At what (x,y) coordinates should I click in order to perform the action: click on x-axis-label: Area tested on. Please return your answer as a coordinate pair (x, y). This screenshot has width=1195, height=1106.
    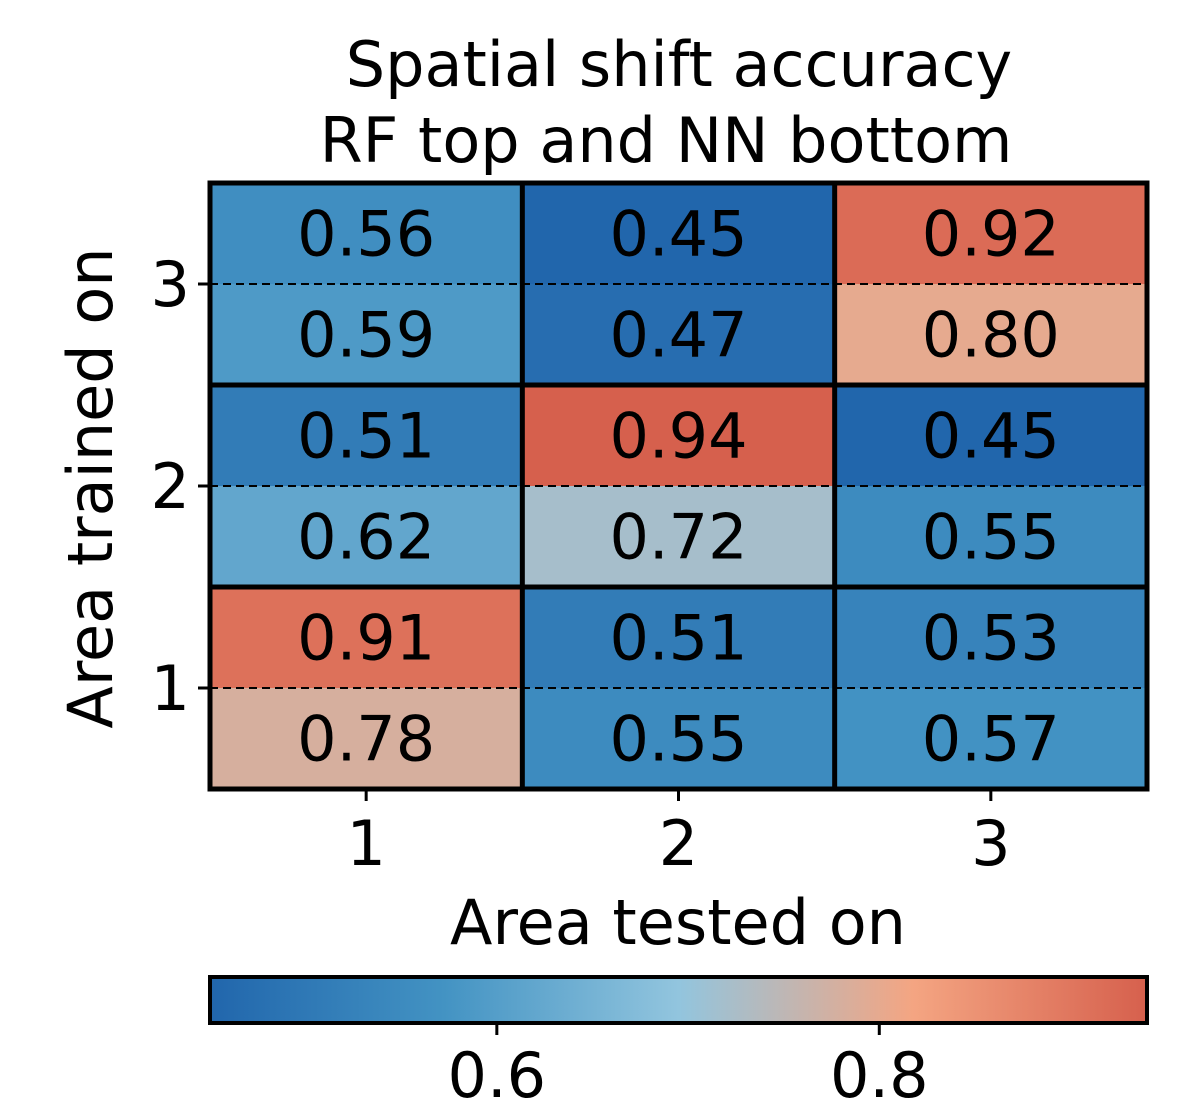
    Looking at the image, I should click on (678, 922).